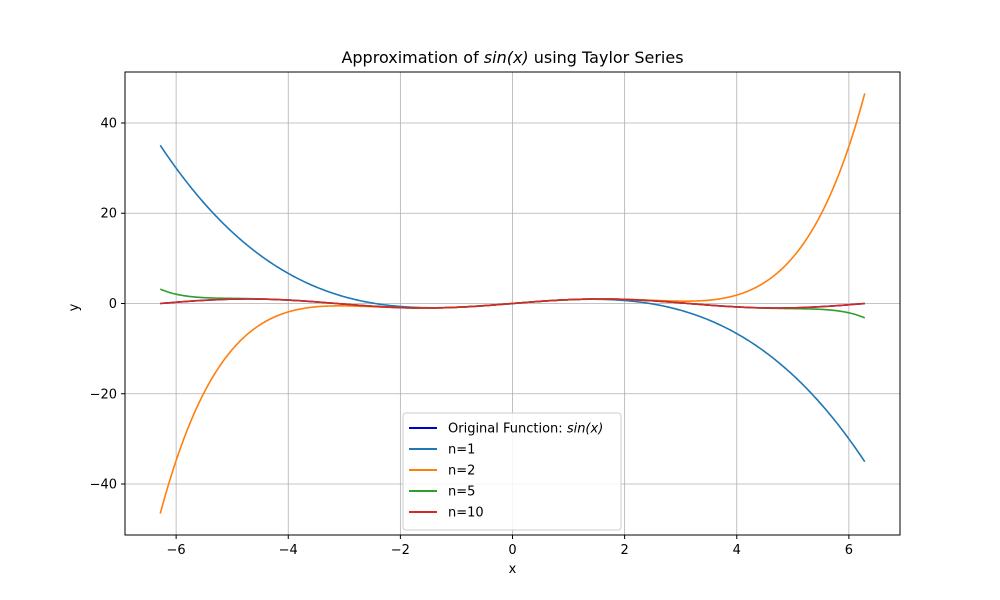  I want to click on legend-entry-label: n=1, so click(461, 450).